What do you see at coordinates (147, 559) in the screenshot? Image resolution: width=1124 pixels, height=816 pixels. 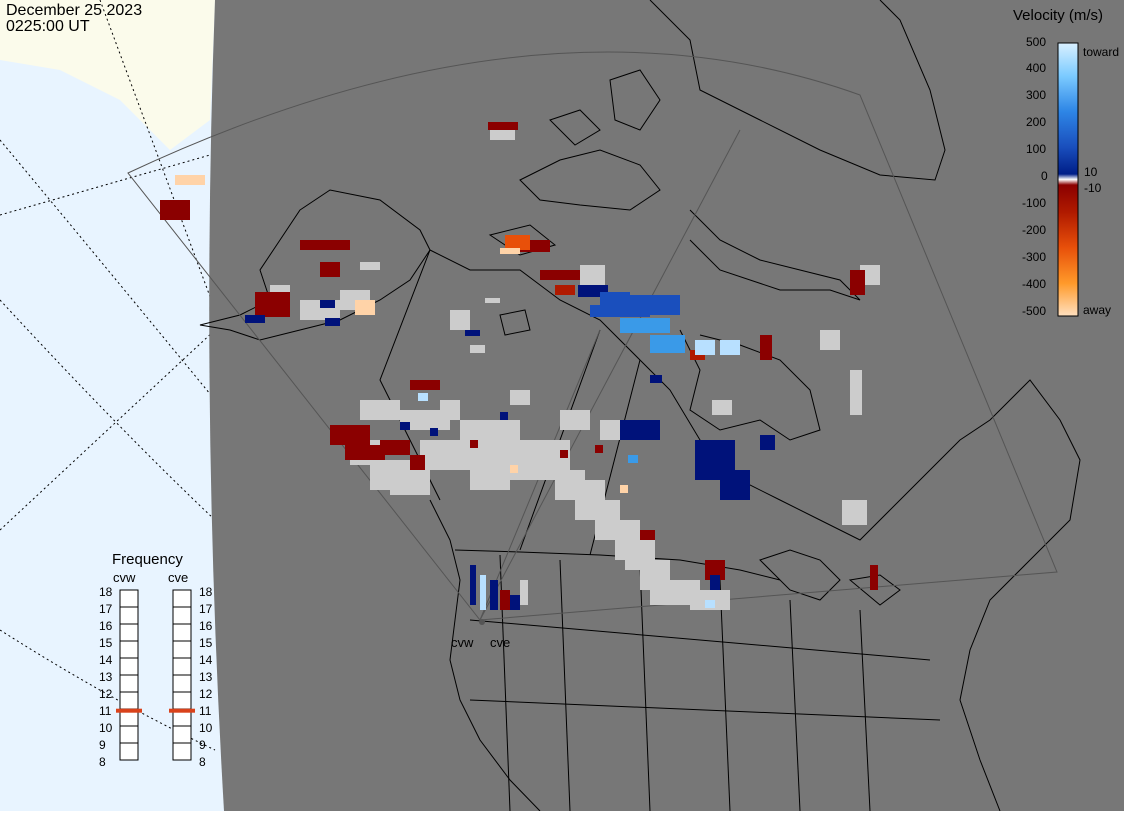 I see `frequency-panel-title: Frequency` at bounding box center [147, 559].